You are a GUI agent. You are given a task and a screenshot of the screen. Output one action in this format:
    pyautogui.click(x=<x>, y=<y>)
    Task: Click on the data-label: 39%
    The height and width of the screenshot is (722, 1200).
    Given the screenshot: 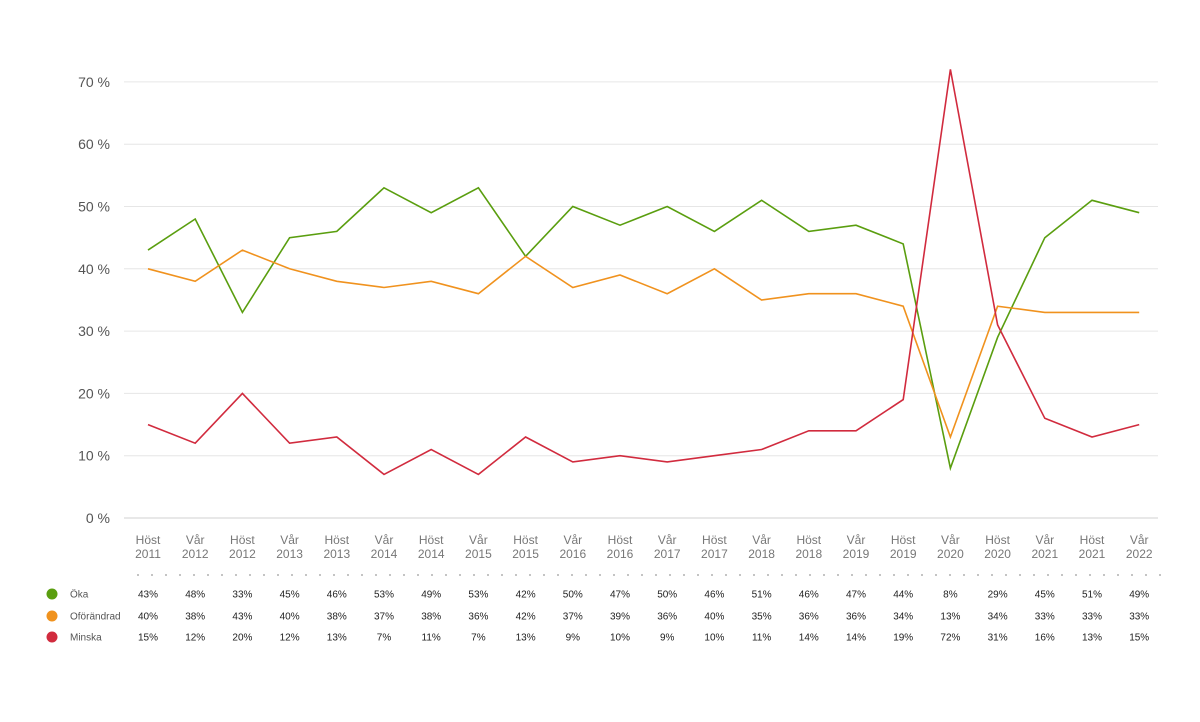 What is the action you would take?
    pyautogui.click(x=620, y=617)
    